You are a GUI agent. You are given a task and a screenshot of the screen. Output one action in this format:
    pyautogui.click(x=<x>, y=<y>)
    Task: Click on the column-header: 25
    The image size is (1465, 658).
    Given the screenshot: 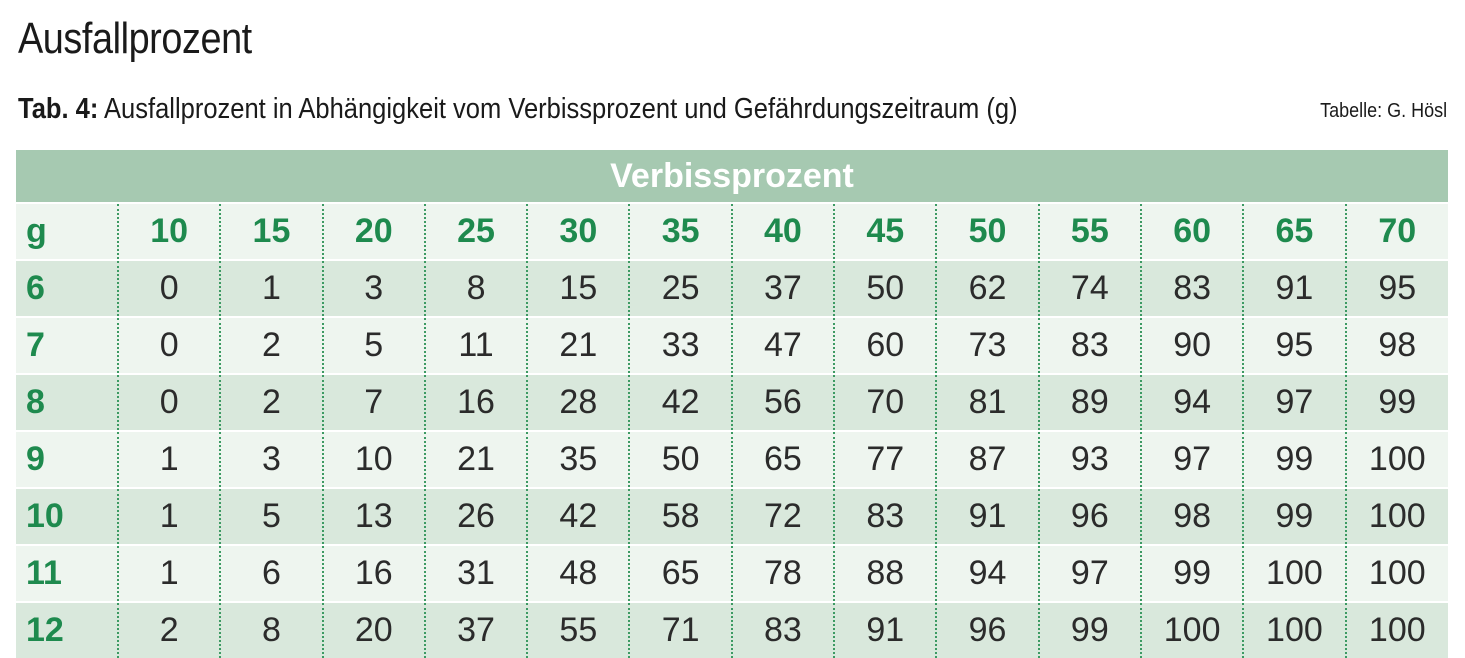 What is the action you would take?
    pyautogui.click(x=475, y=231)
    